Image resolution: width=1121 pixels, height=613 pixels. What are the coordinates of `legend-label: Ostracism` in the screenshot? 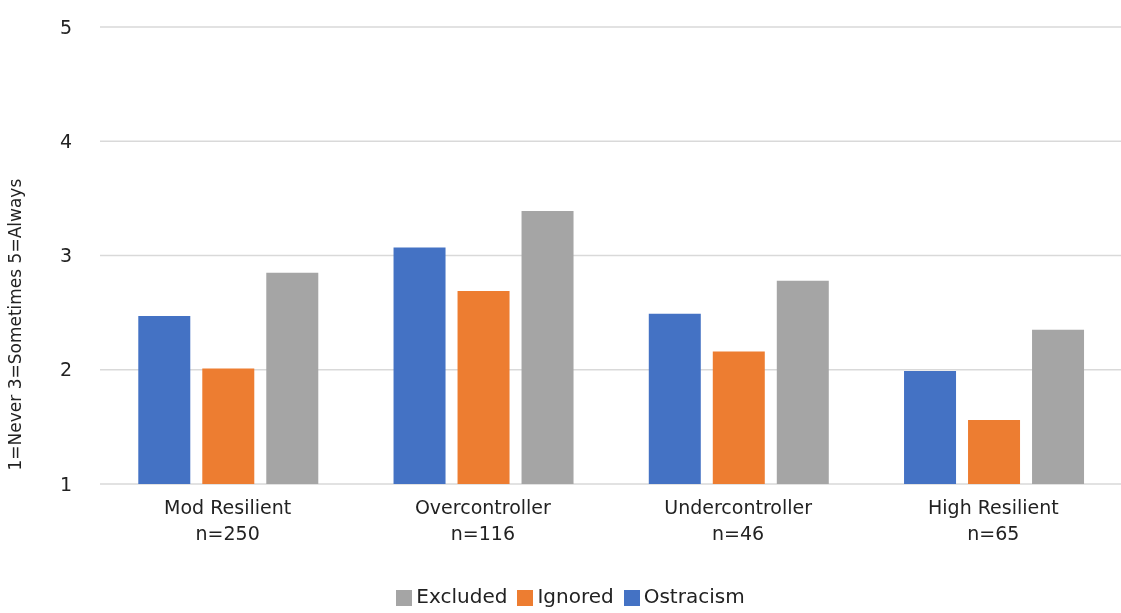 It's located at (694, 596).